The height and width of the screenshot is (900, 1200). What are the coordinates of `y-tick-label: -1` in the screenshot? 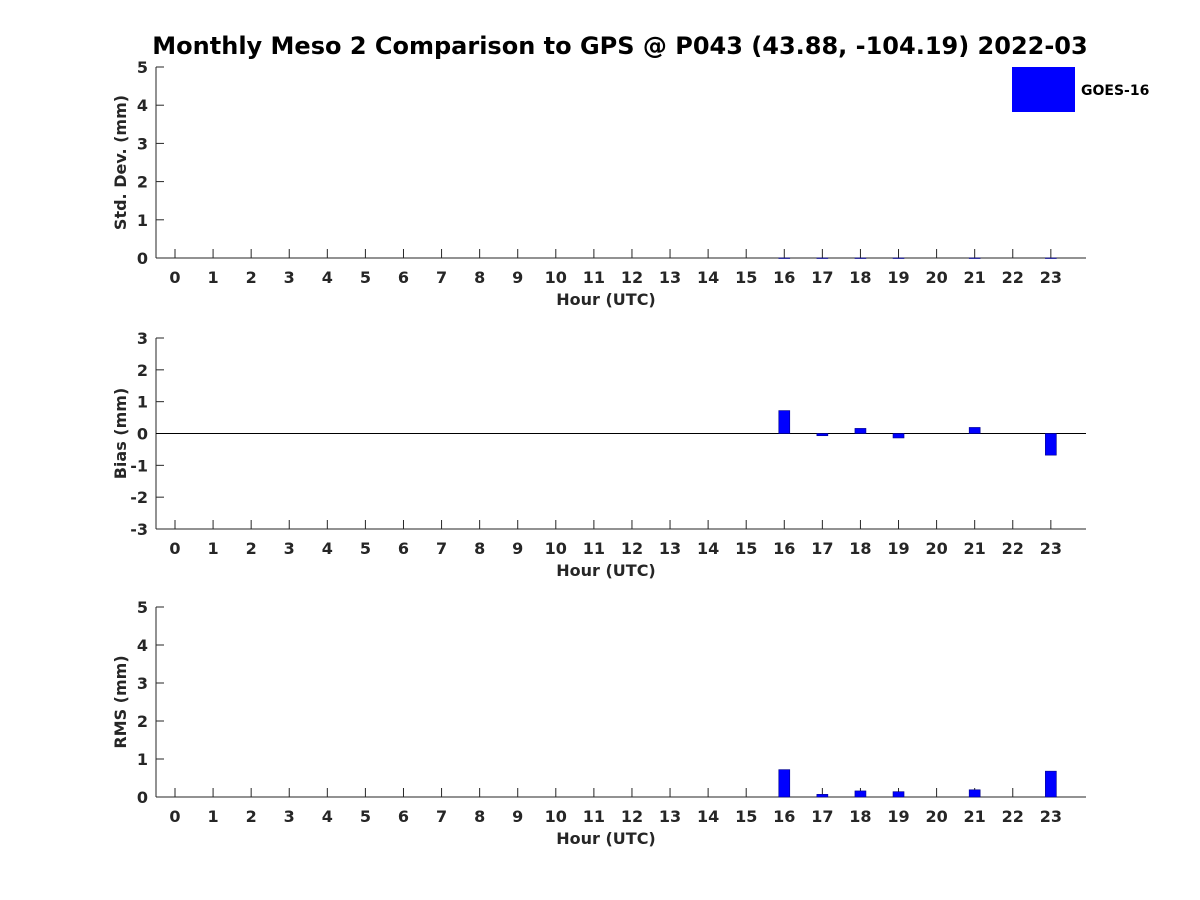 It's located at (139, 465).